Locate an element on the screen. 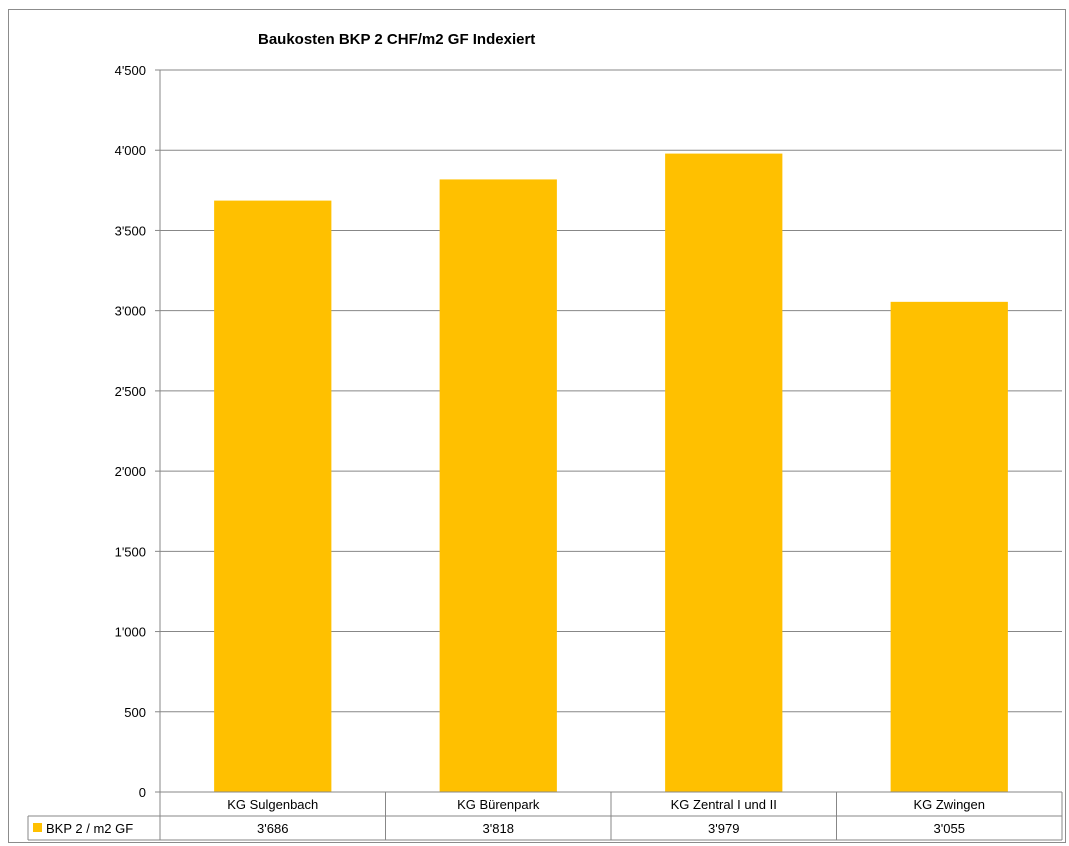 The height and width of the screenshot is (846, 1069). y-tick-label: 0 is located at coordinates (142, 792).